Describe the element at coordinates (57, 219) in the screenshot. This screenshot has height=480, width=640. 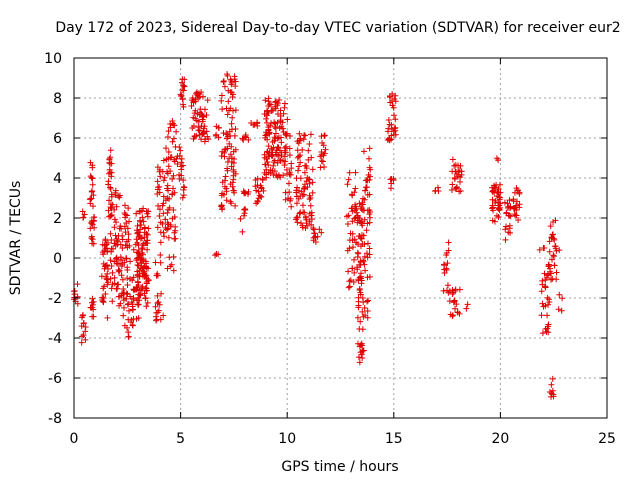
I see `y-tick-label: 2` at that location.